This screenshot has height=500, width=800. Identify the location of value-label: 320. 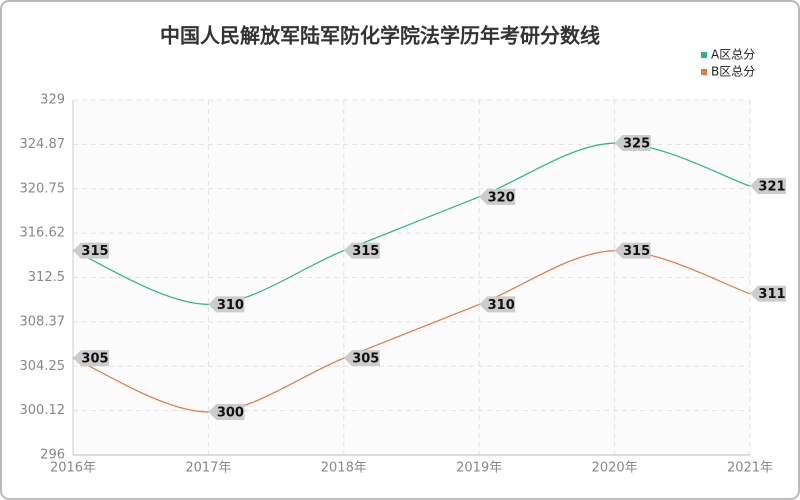
(501, 197).